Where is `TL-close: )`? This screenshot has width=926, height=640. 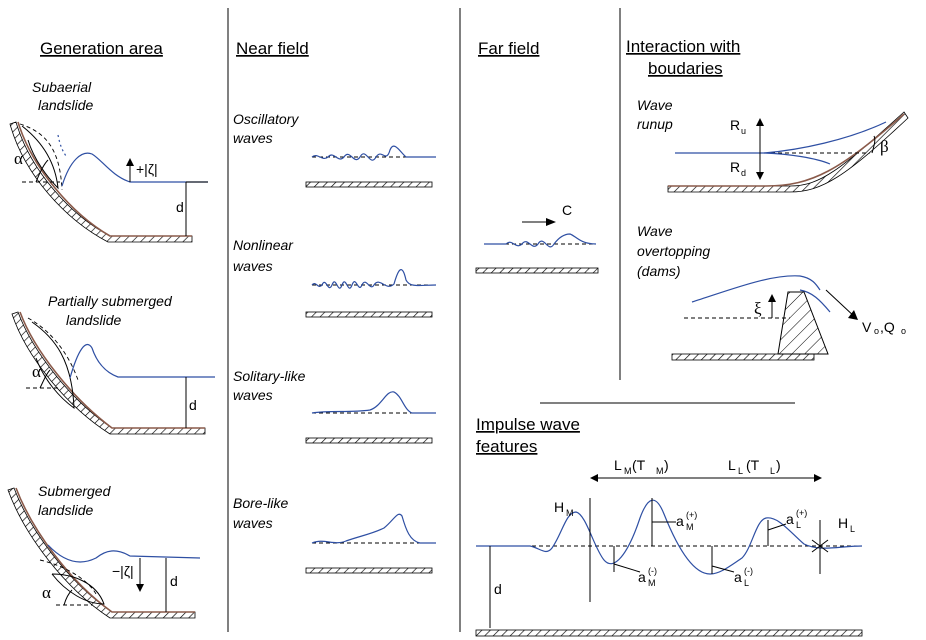 TL-close: ) is located at coordinates (778, 465).